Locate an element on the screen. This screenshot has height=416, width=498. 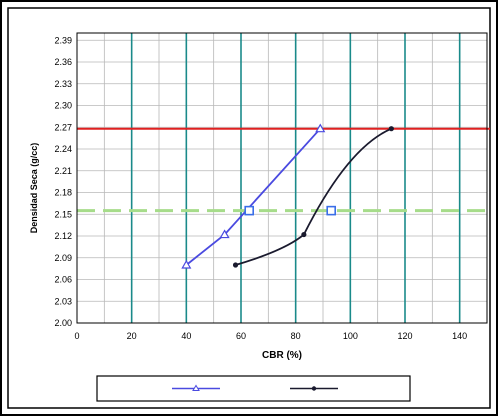
y-tick-label: 2.36 is located at coordinates (63, 62).